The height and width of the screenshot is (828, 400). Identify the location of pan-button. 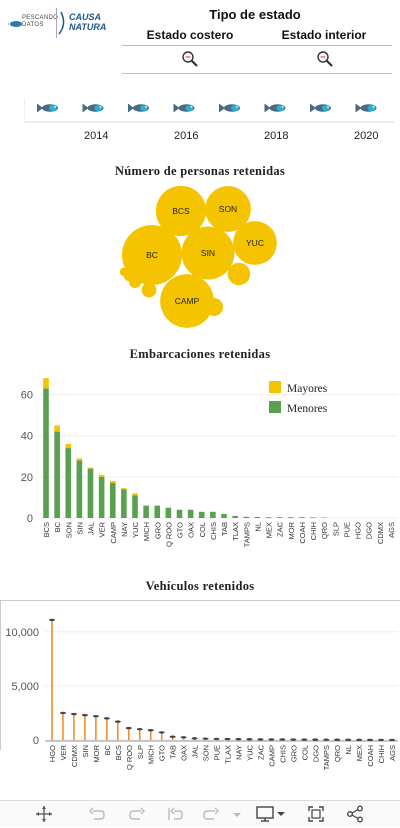
(44, 814).